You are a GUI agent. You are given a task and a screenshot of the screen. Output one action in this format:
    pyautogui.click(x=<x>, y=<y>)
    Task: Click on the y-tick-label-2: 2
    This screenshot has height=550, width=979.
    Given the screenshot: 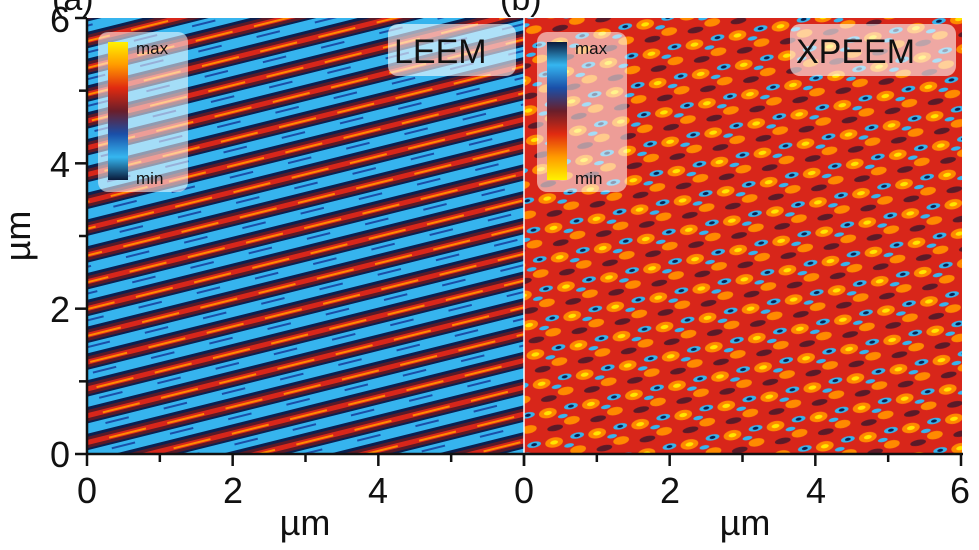 What is the action you would take?
    pyautogui.click(x=60, y=309)
    